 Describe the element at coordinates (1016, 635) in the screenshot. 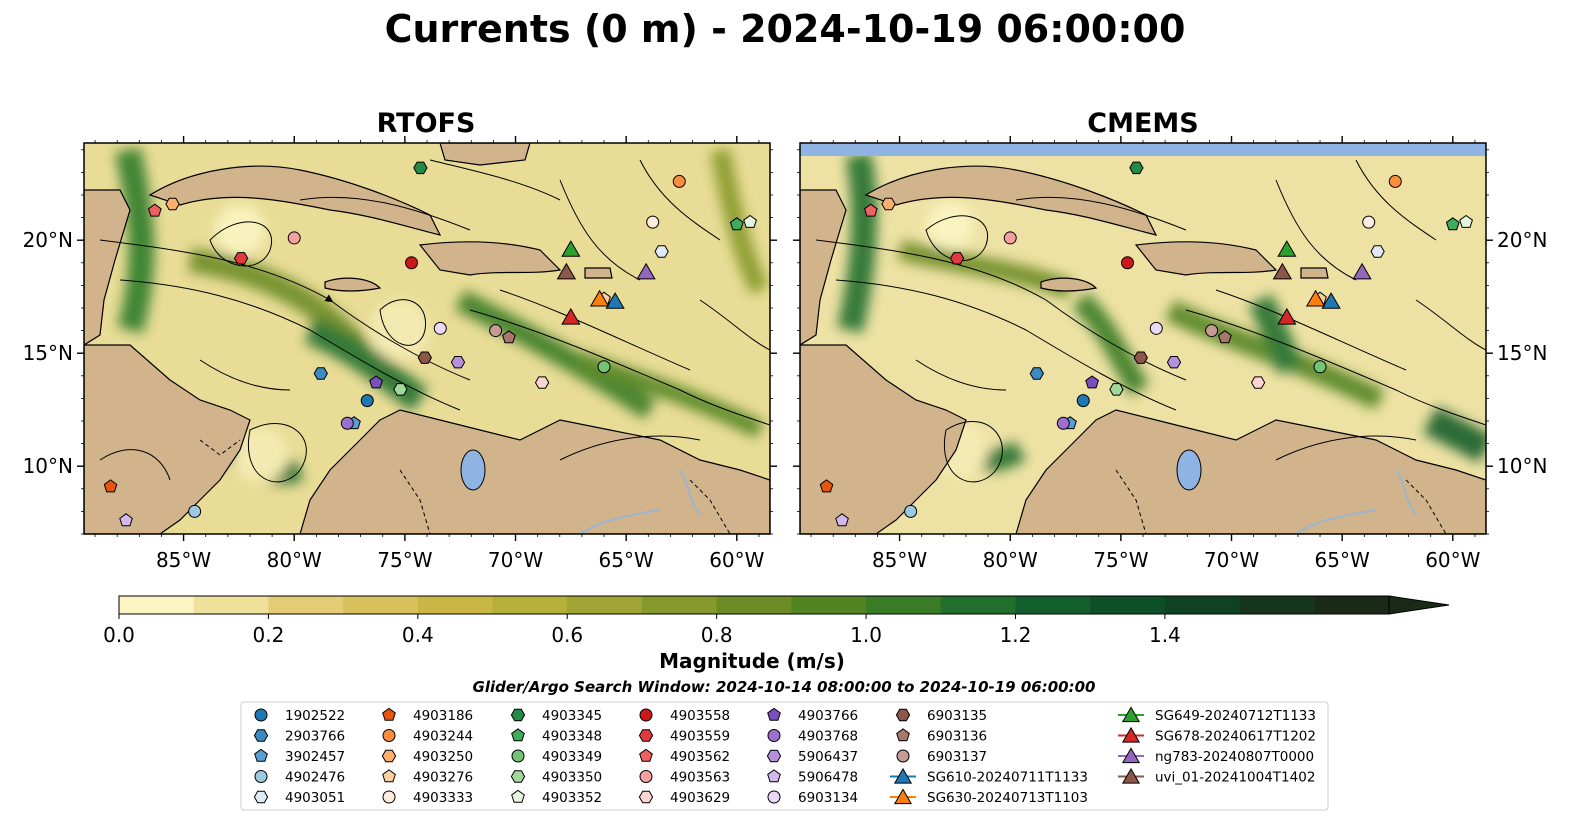

I see `colorbar-tick-label: 1.2` at that location.